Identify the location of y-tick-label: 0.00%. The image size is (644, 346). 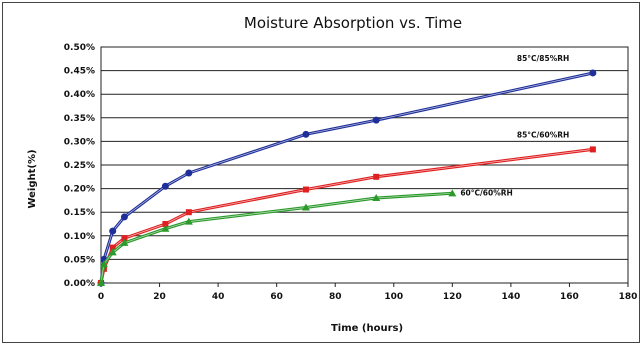
(79, 284).